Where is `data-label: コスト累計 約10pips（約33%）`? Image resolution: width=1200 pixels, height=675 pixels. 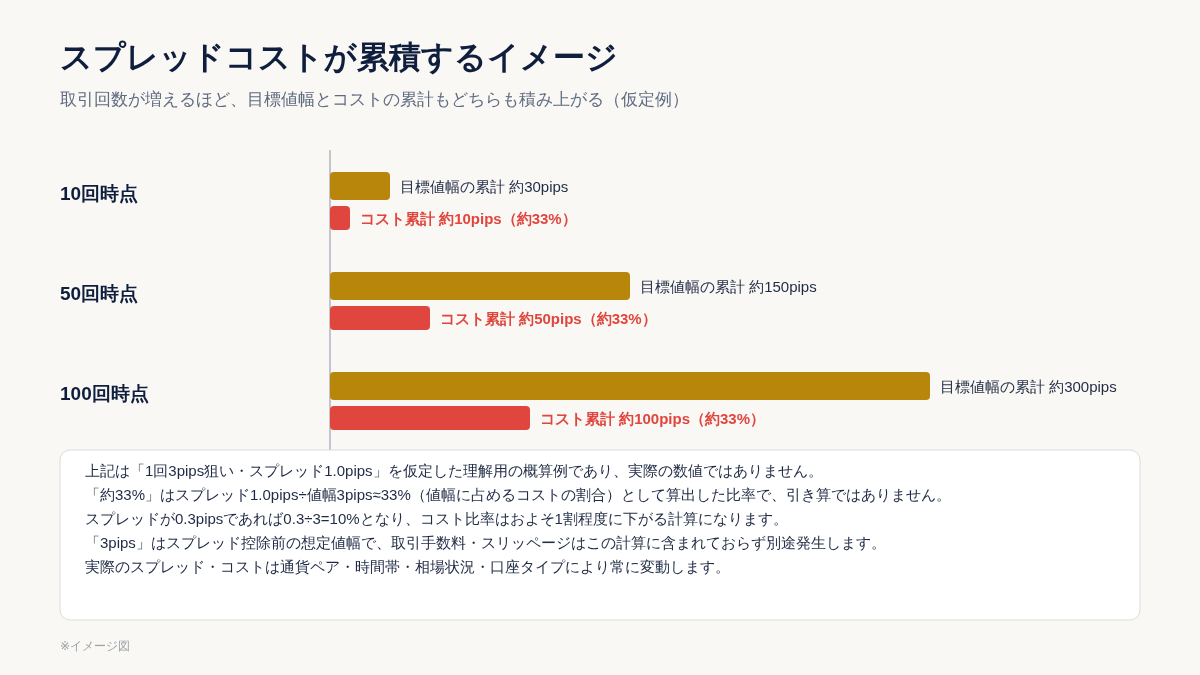
data-label: コスト累計 約10pips（約33%） is located at coordinates (468, 218).